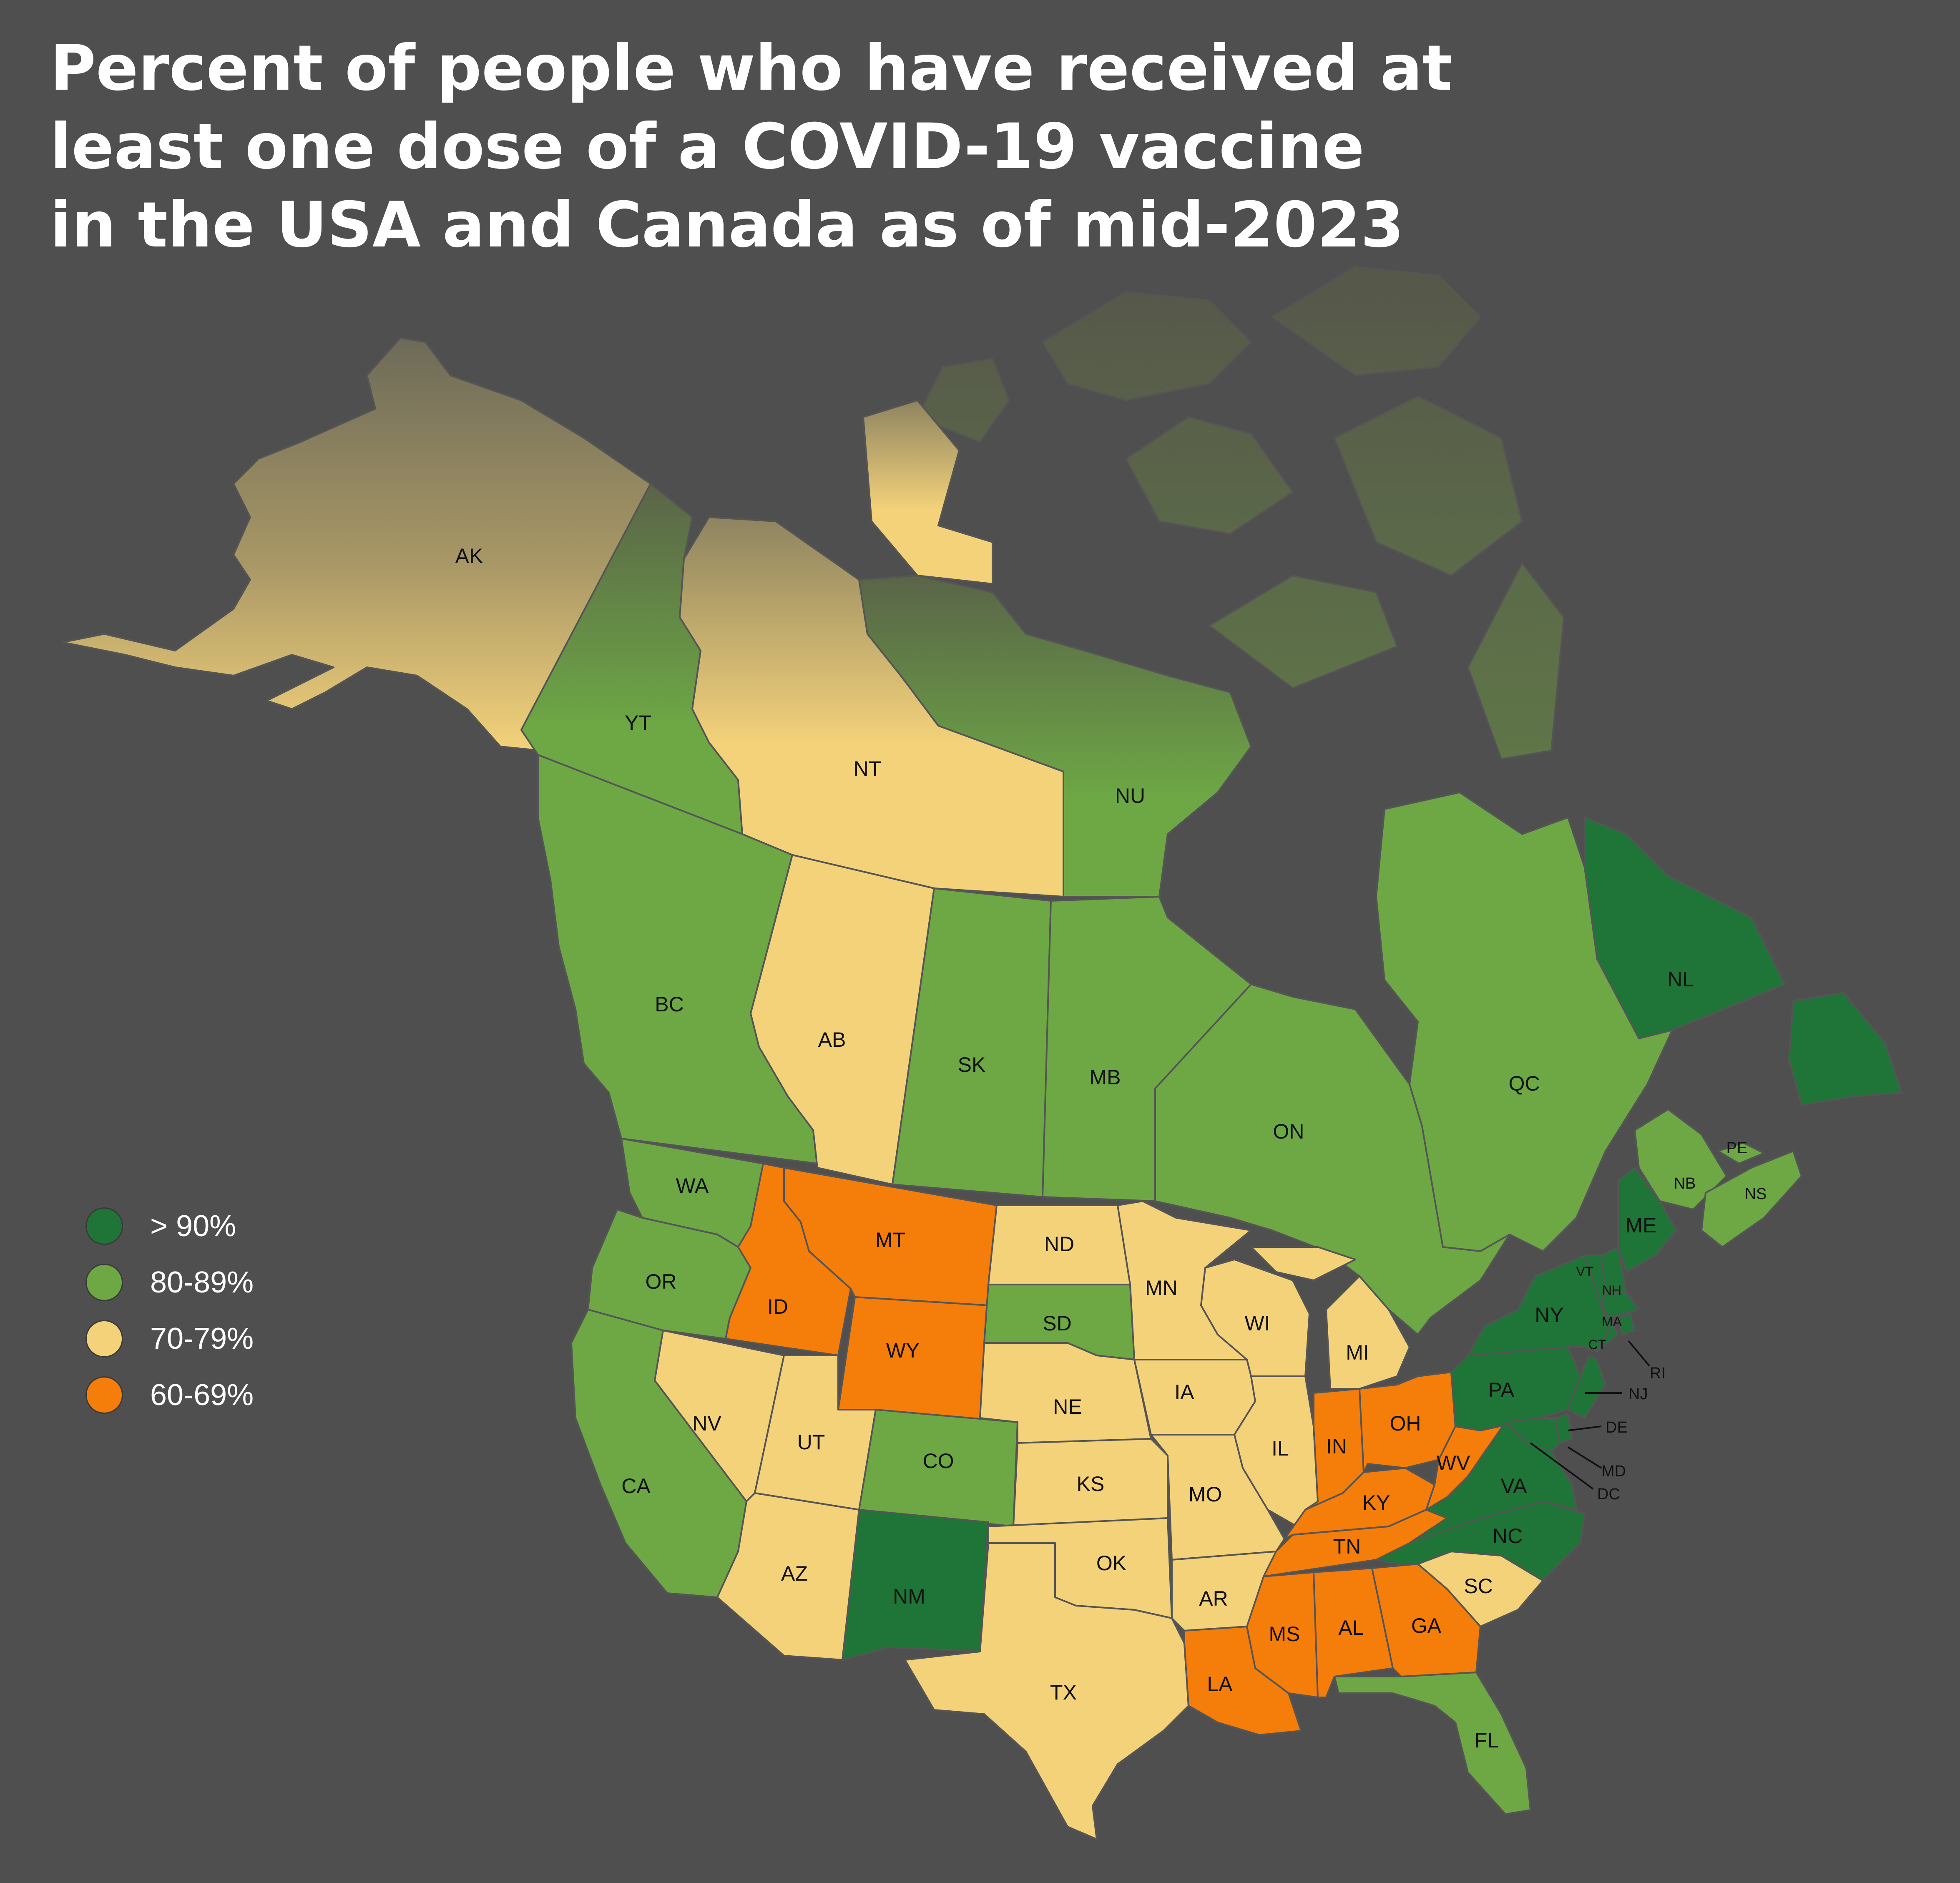 This screenshot has height=1883, width=1960. I want to click on label-CA: CA, so click(636, 1486).